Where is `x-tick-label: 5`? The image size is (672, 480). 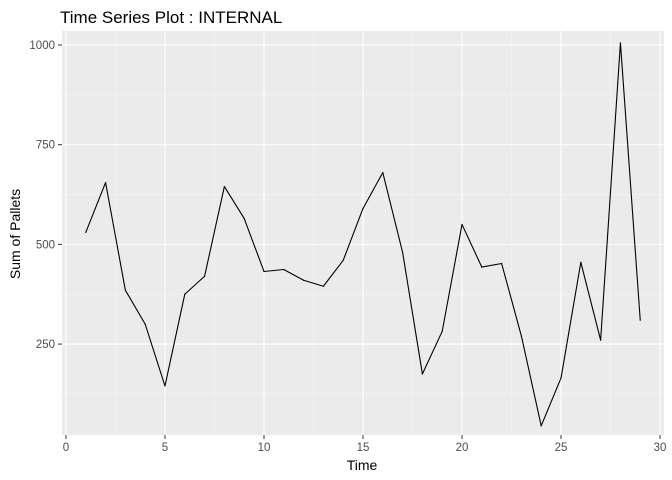
x-tick-label: 5 is located at coordinates (165, 448).